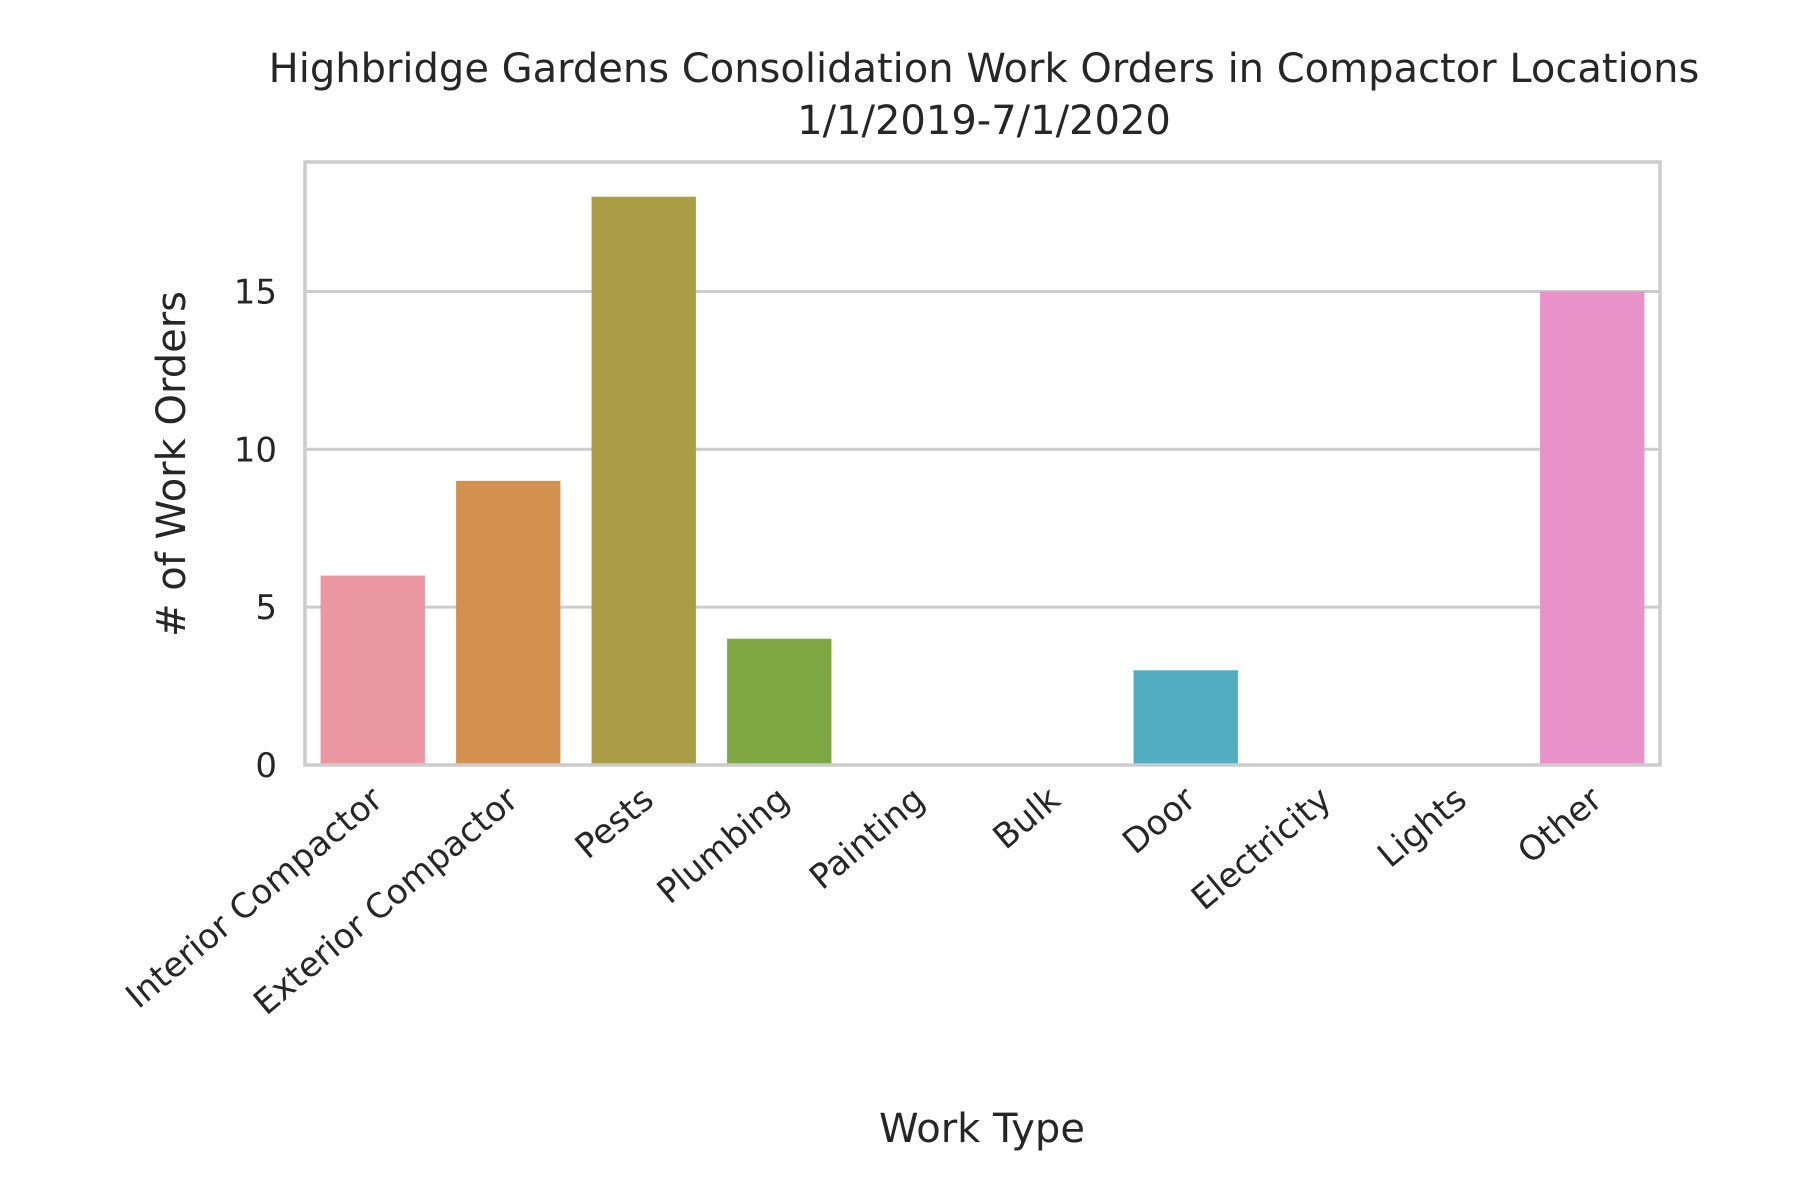  I want to click on x-axis-label: Work Type, so click(982, 1129).